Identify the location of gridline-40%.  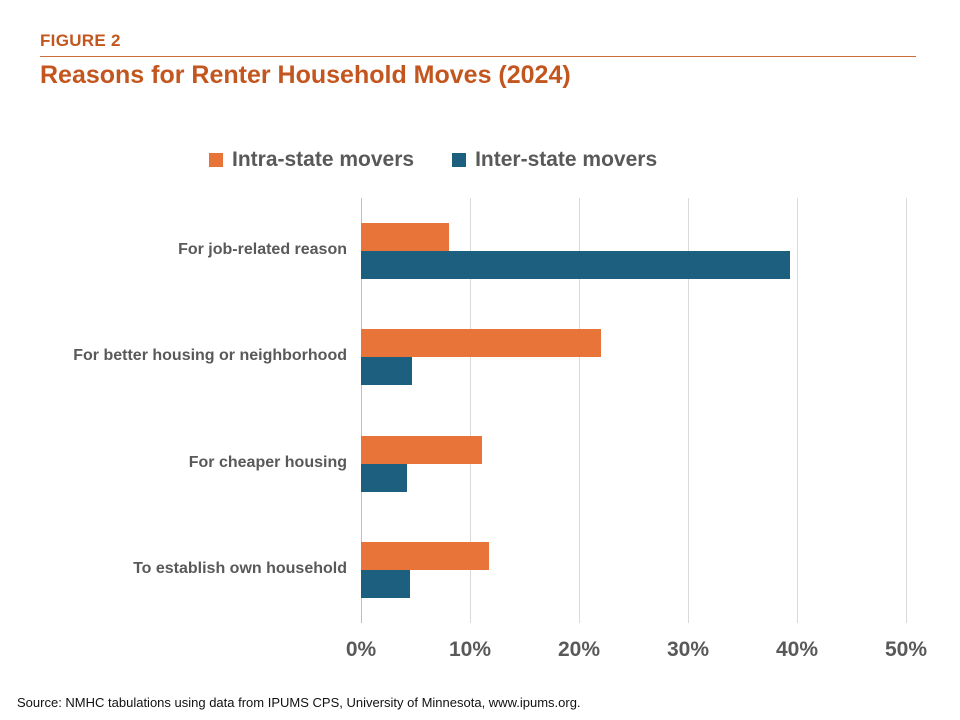
(797, 410).